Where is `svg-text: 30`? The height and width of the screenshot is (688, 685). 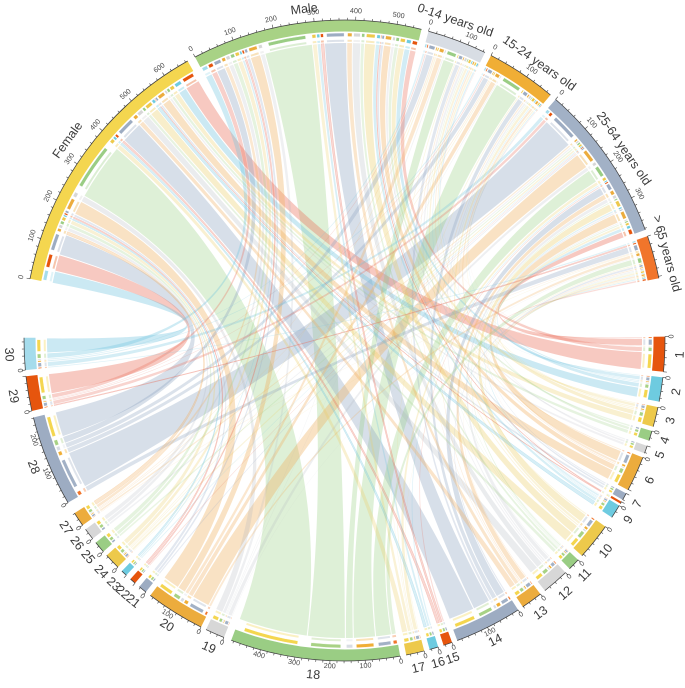
svg-text: 30 is located at coordinates (9, 354).